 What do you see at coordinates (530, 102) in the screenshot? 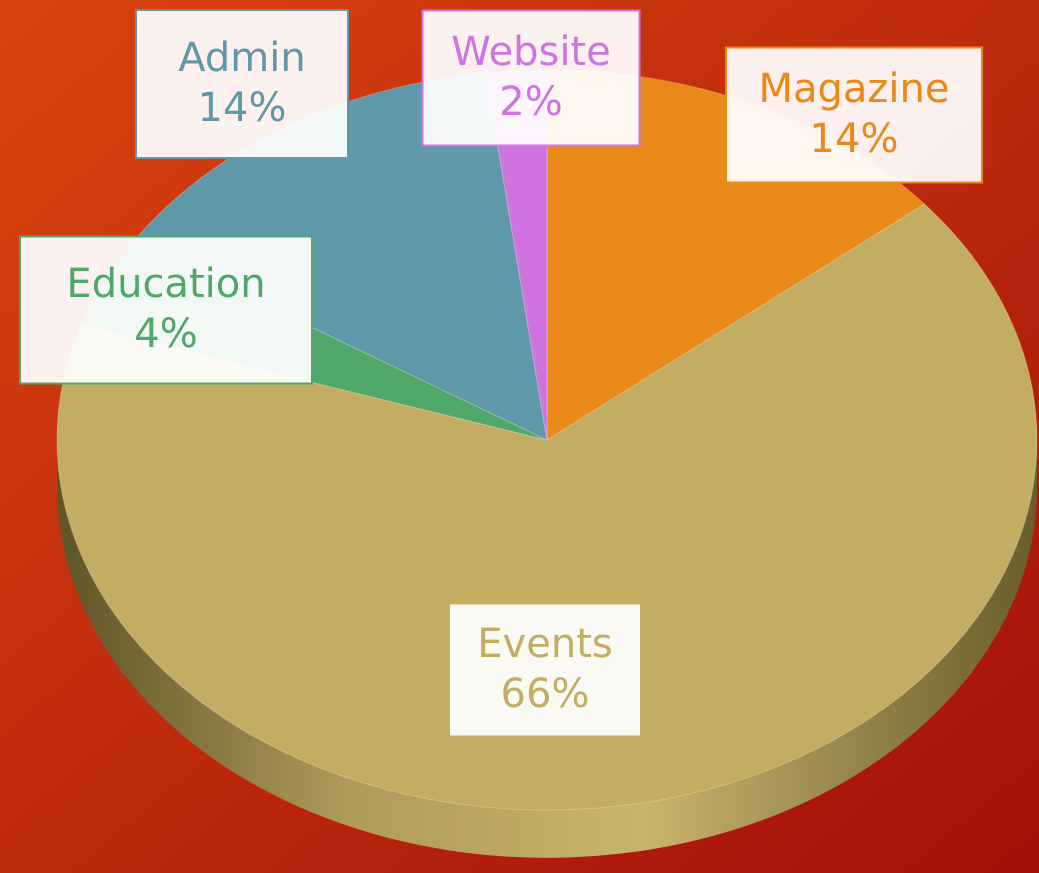
I see `label-value: 2%` at bounding box center [530, 102].